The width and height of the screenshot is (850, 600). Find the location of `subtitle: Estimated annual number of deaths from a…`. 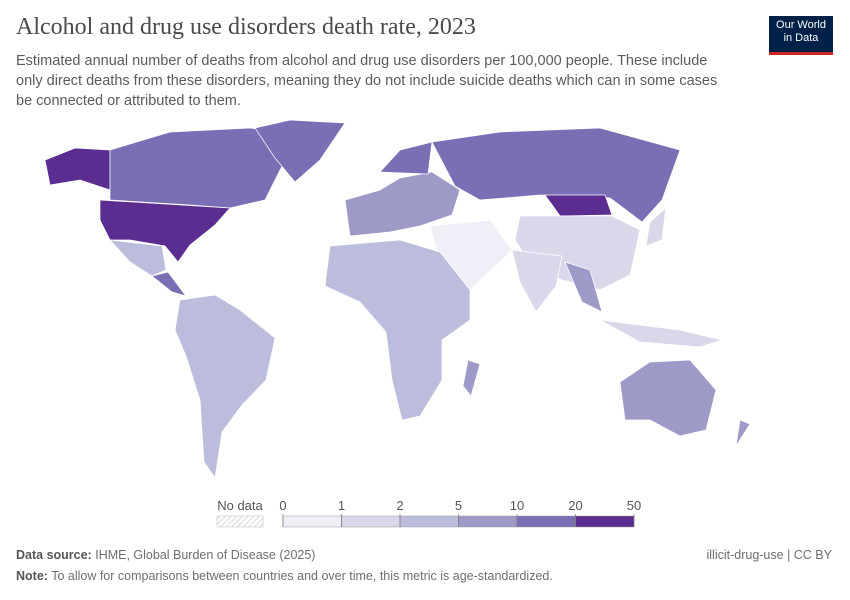

subtitle: Estimated annual number of deaths from a… is located at coordinates (367, 81).